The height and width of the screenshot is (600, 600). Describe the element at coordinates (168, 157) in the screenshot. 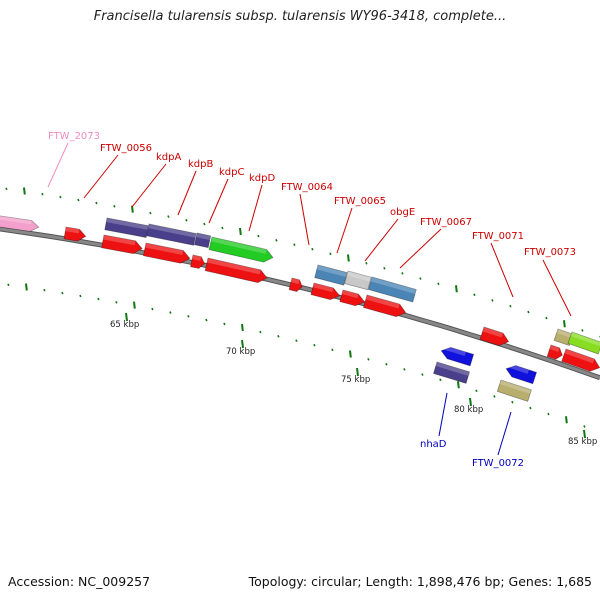

I see `gene-label-kdpa: kdpA` at that location.